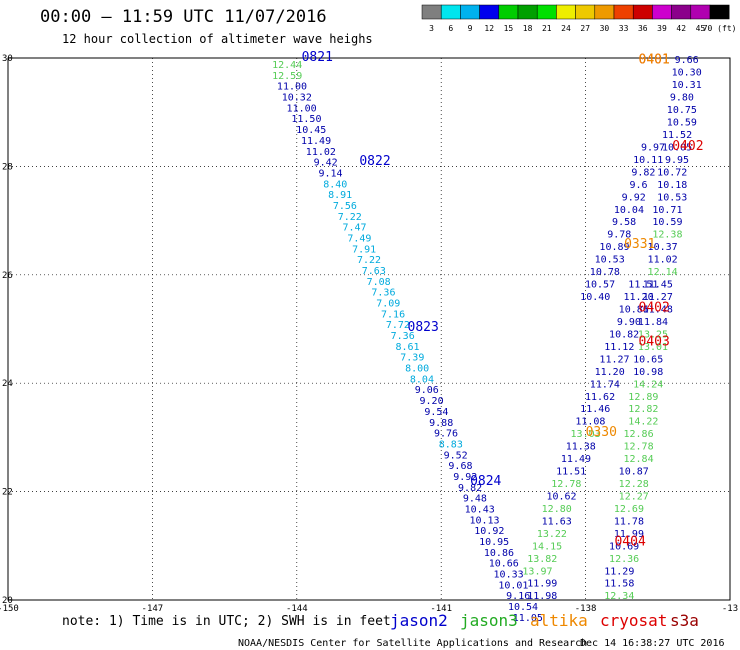 This screenshot has width=740, height=650. Describe the element at coordinates (648, 372) in the screenshot. I see `swh-value: 10.98` at that location.